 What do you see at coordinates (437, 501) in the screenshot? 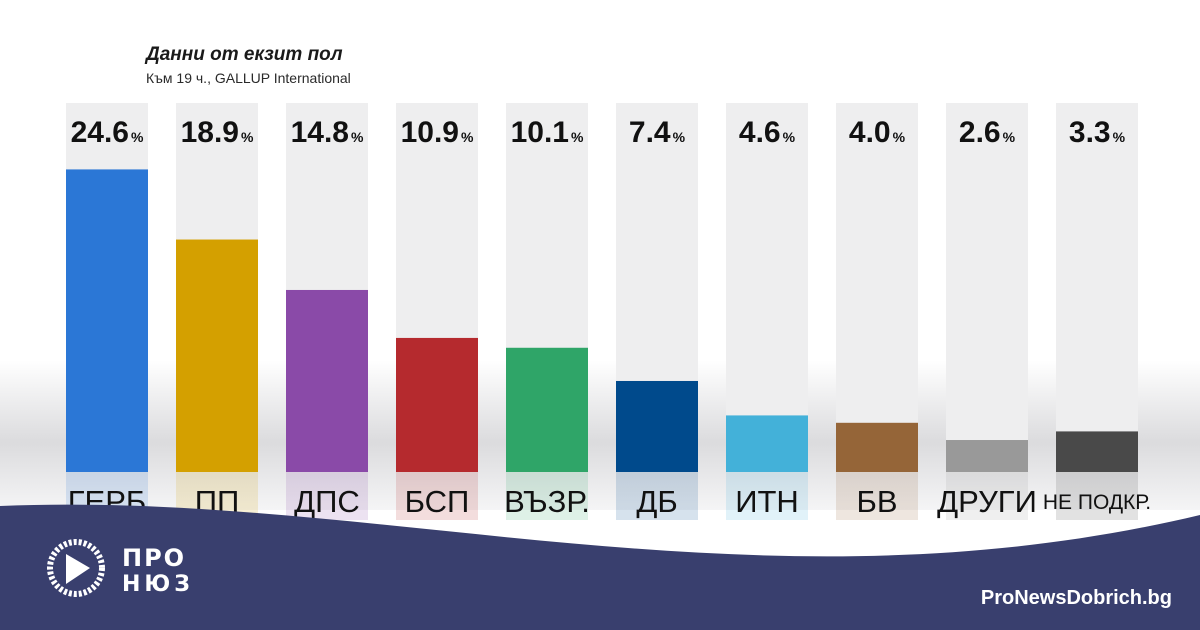
I see `category-label: БСП` at bounding box center [437, 501].